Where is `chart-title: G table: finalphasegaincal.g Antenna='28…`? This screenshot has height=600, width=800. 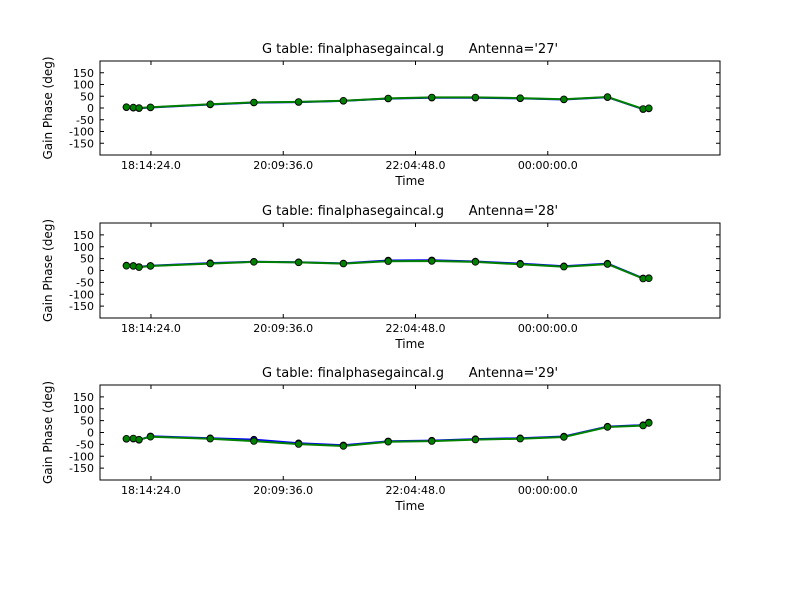
chart-title: G table: finalphasegaincal.g Antenna='28… is located at coordinates (410, 211).